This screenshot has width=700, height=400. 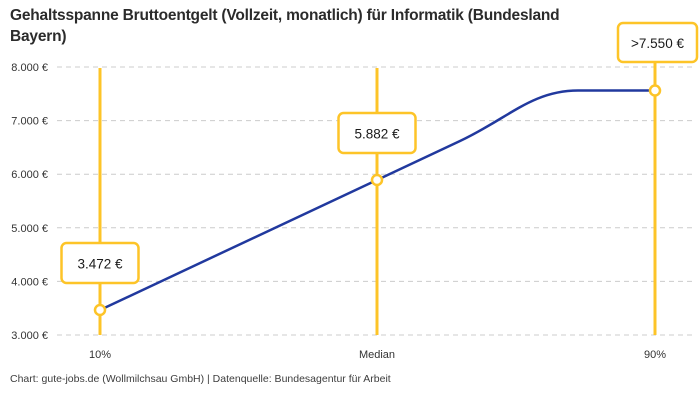 I want to click on callout-value-10pct: 3.472 €, so click(x=100, y=264).